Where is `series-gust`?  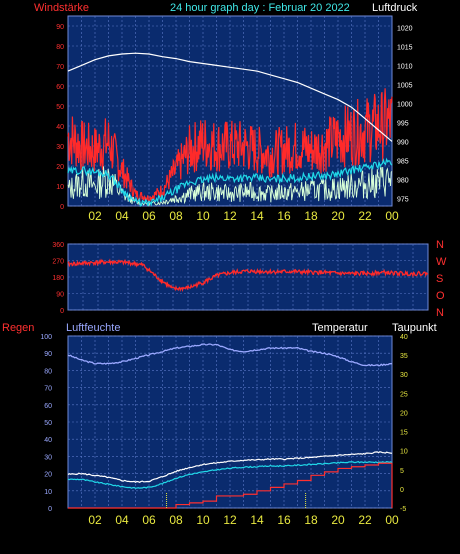
series-gust is located at coordinates (230, 186).